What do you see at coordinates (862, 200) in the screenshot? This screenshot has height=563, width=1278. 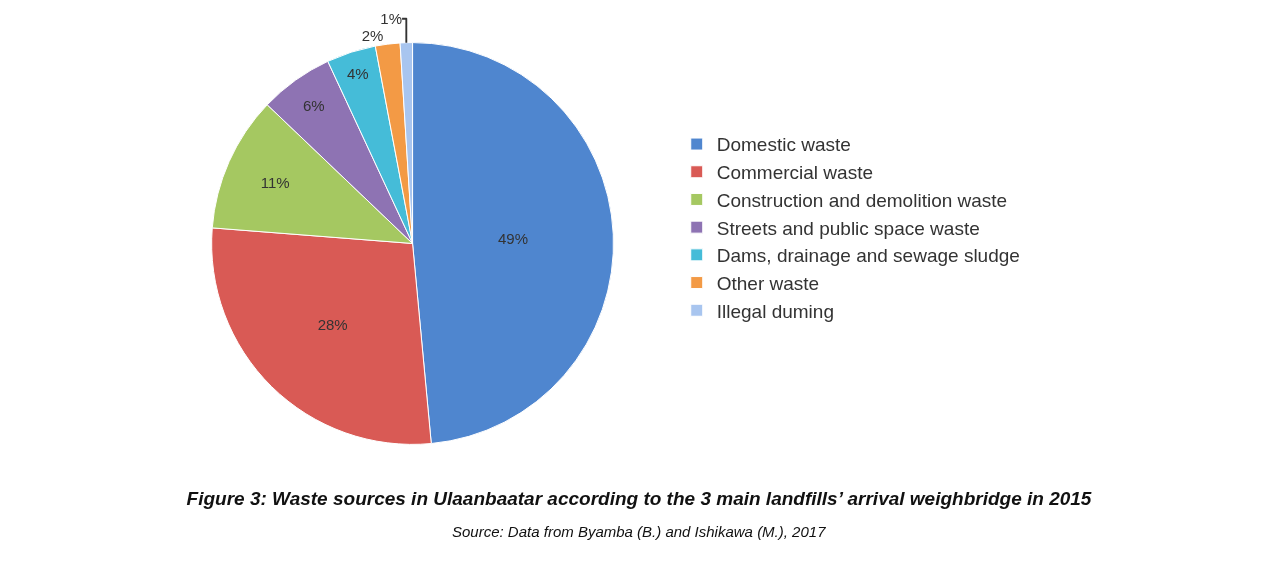 I see `legend-label: Construction and demolition waste` at bounding box center [862, 200].